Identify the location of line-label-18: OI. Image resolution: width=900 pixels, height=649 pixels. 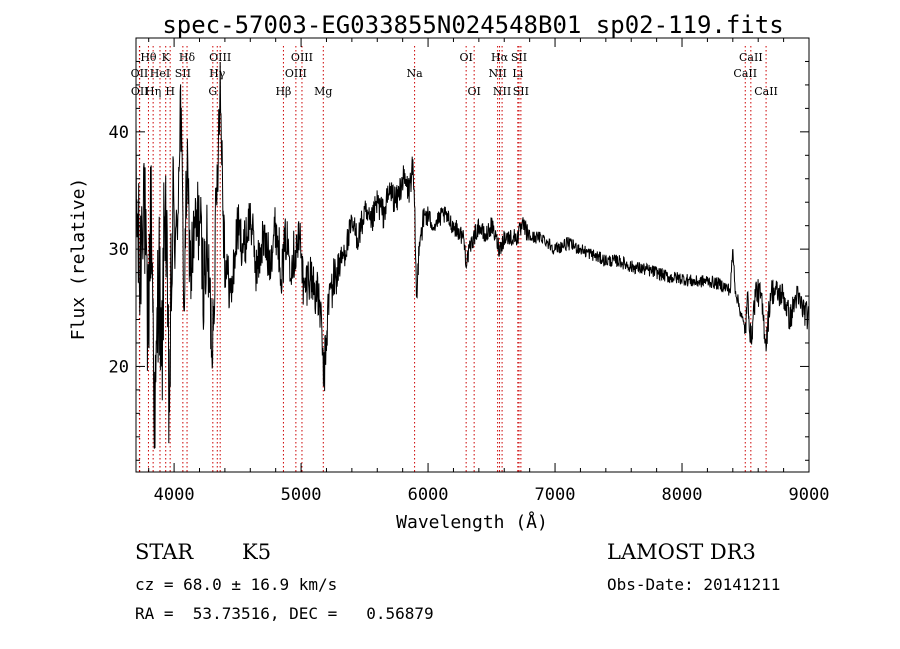
(473, 91).